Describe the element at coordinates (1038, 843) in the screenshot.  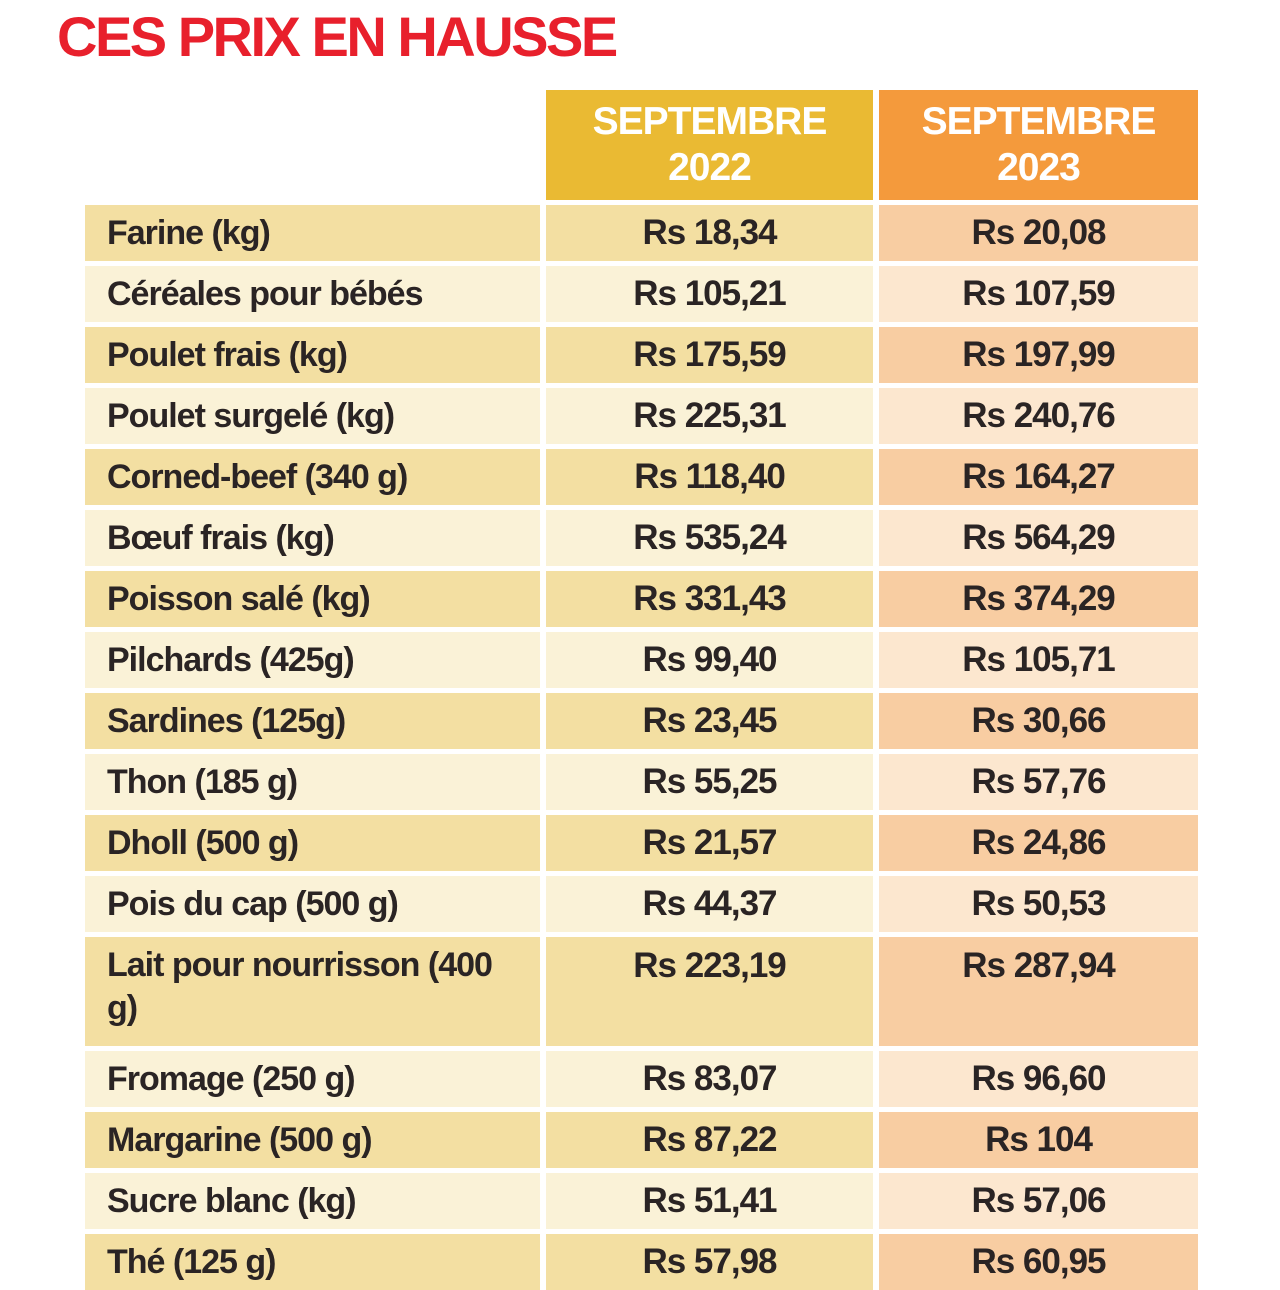
I see `price-2023-cell: Rs 24,86` at that location.